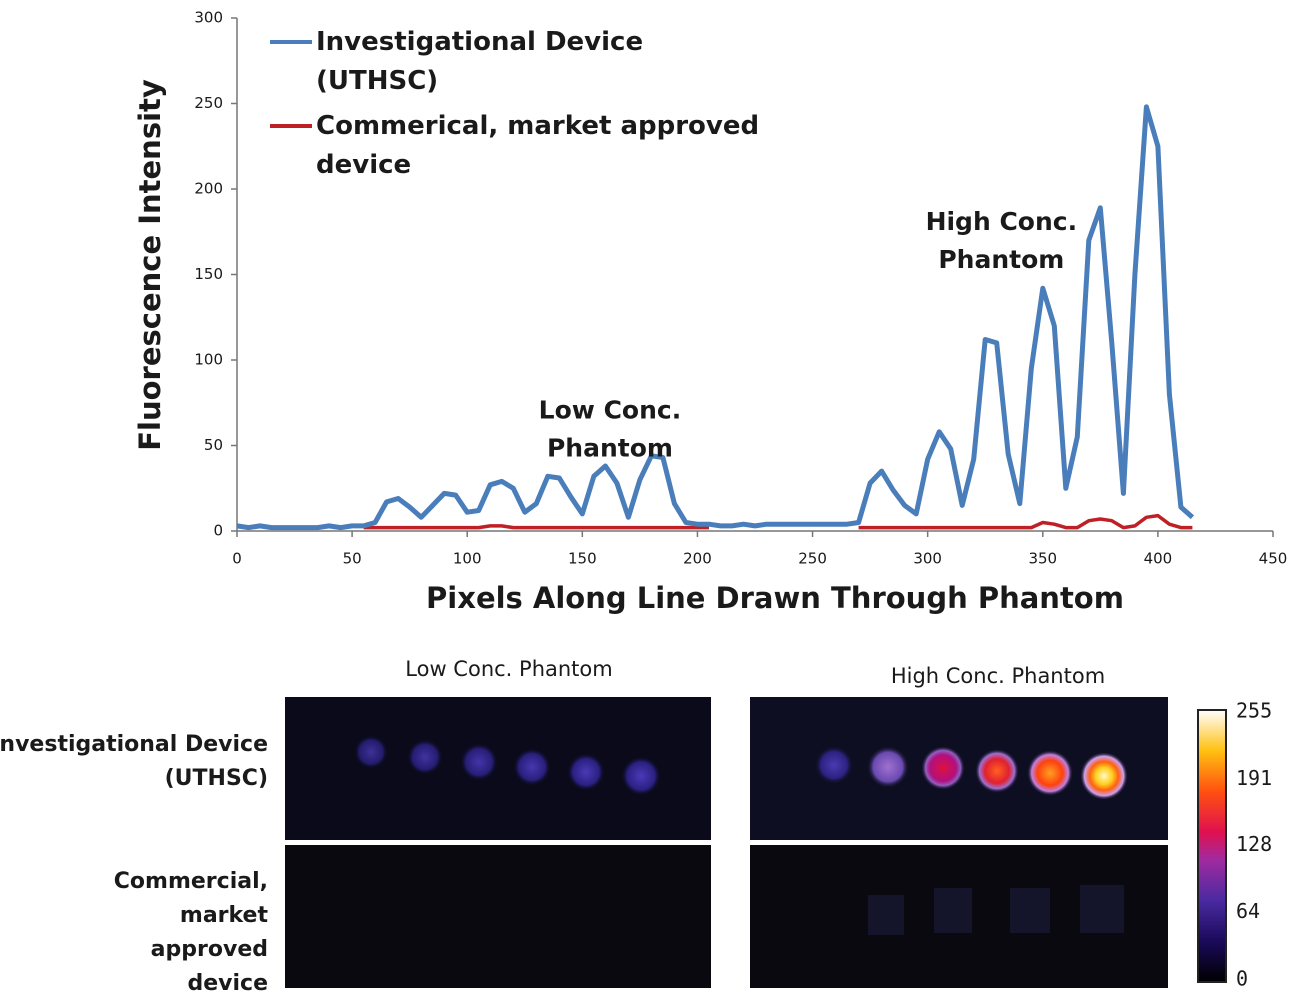 The height and width of the screenshot is (994, 1299). What do you see at coordinates (208, 189) in the screenshot?
I see `y-tick-label: 200` at bounding box center [208, 189].